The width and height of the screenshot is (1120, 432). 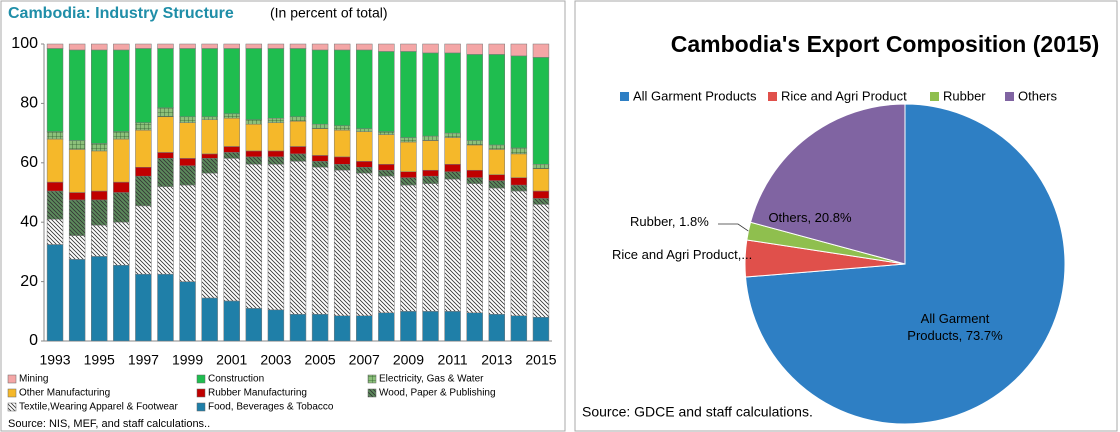 What do you see at coordinates (733, 227) in the screenshot?
I see `leader-line` at bounding box center [733, 227].